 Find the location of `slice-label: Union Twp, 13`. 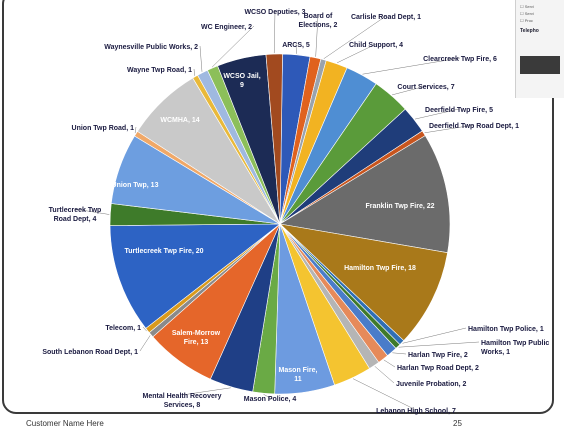

slice-label: Union Twp, 13 is located at coordinates (135, 185).